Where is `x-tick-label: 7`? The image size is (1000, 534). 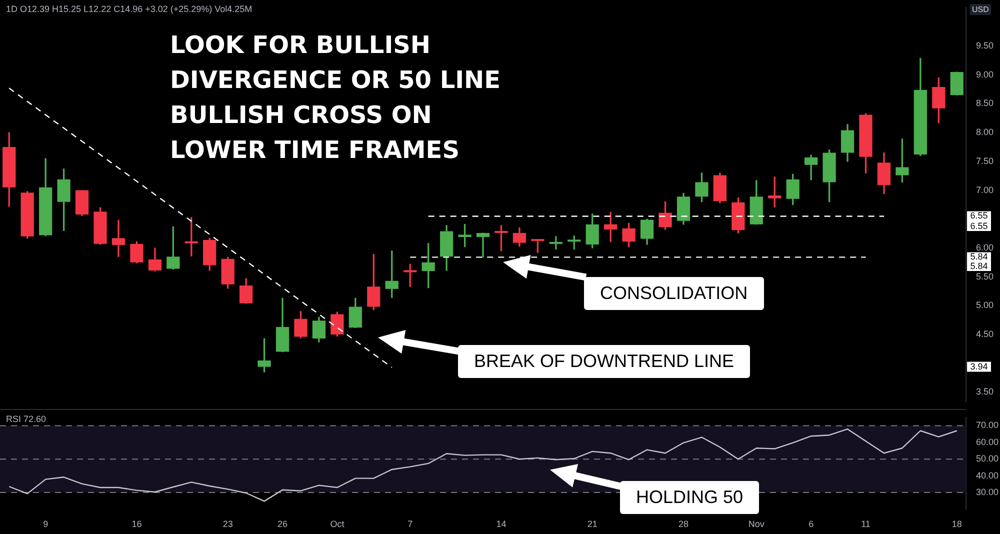
x-tick-label: 7 is located at coordinates (410, 524).